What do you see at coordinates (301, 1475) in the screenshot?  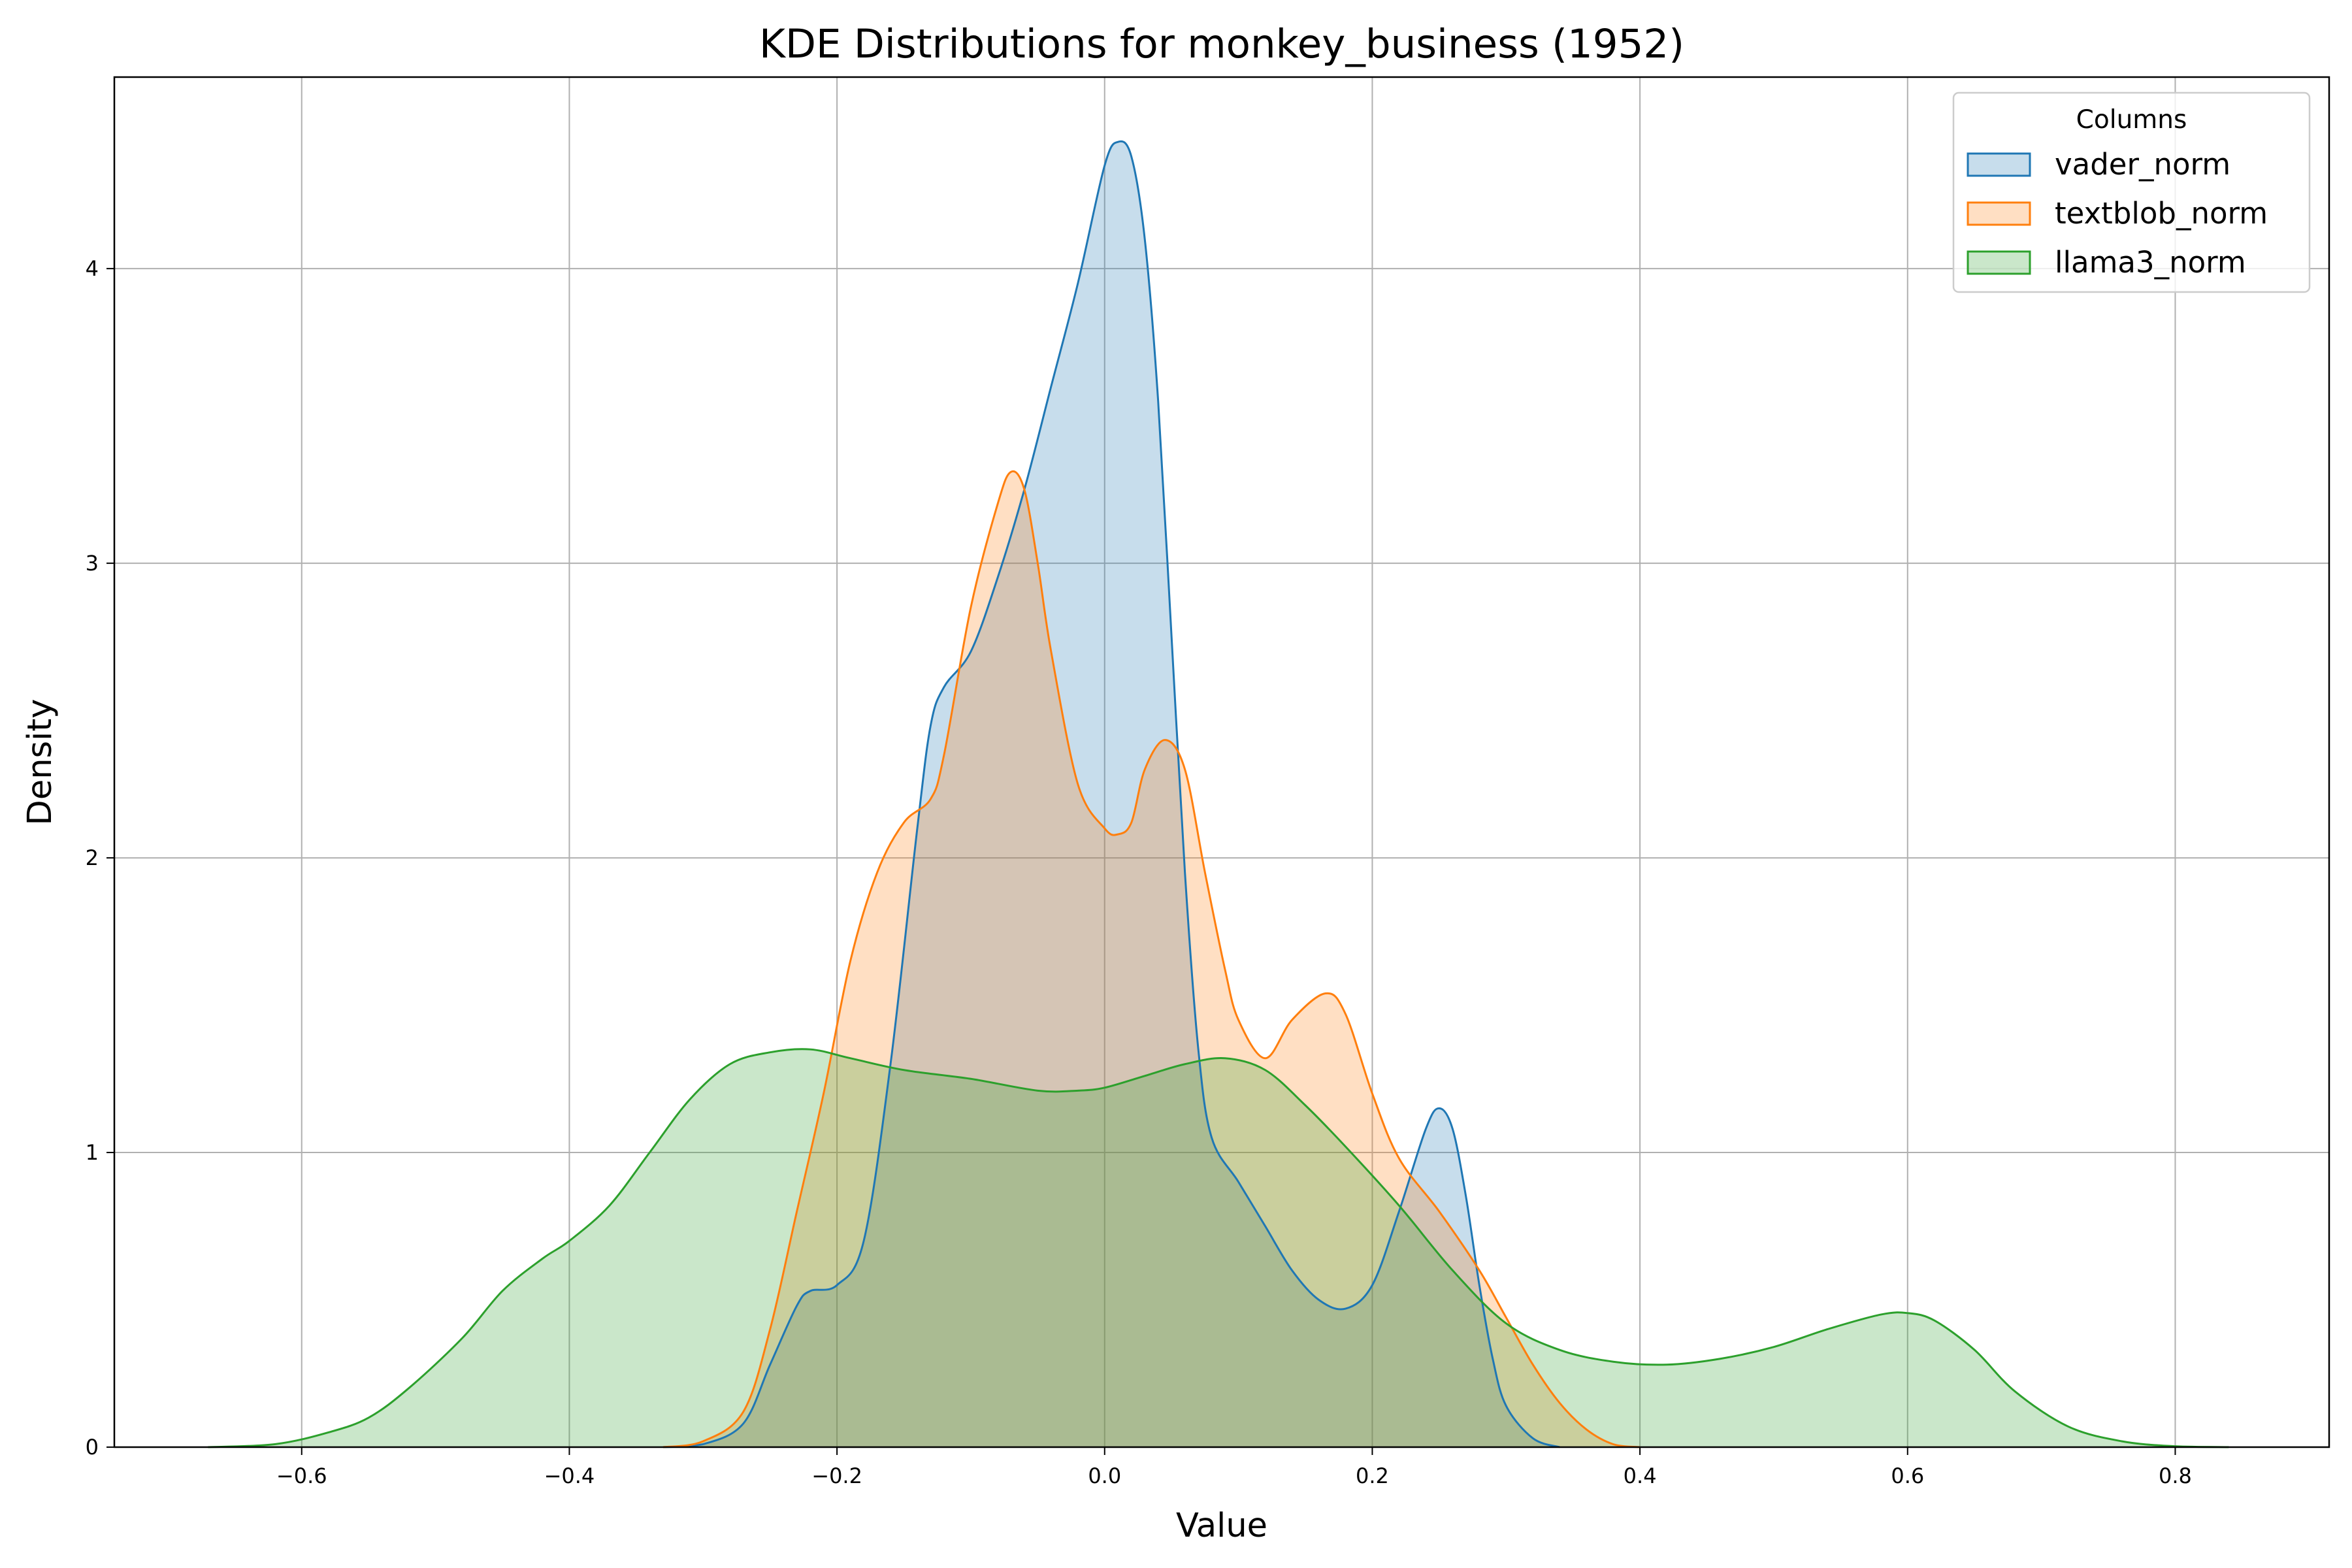 I see `x-tick-label: −0.6` at bounding box center [301, 1475].